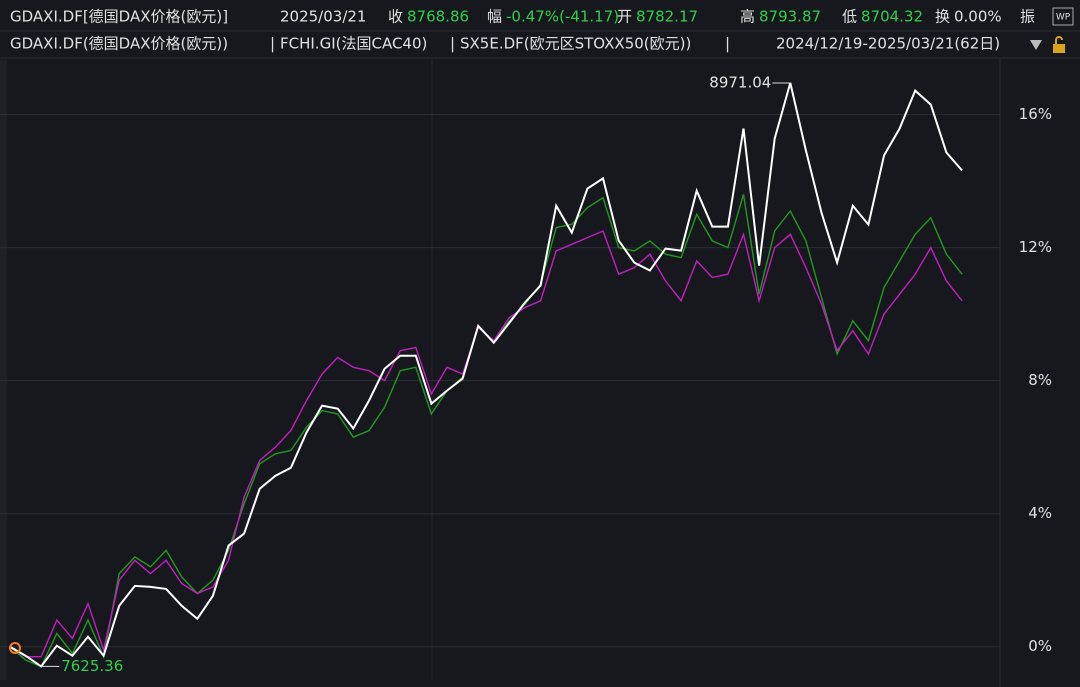  What do you see at coordinates (942, 17) in the screenshot?
I see `field-label: 换` at bounding box center [942, 17].